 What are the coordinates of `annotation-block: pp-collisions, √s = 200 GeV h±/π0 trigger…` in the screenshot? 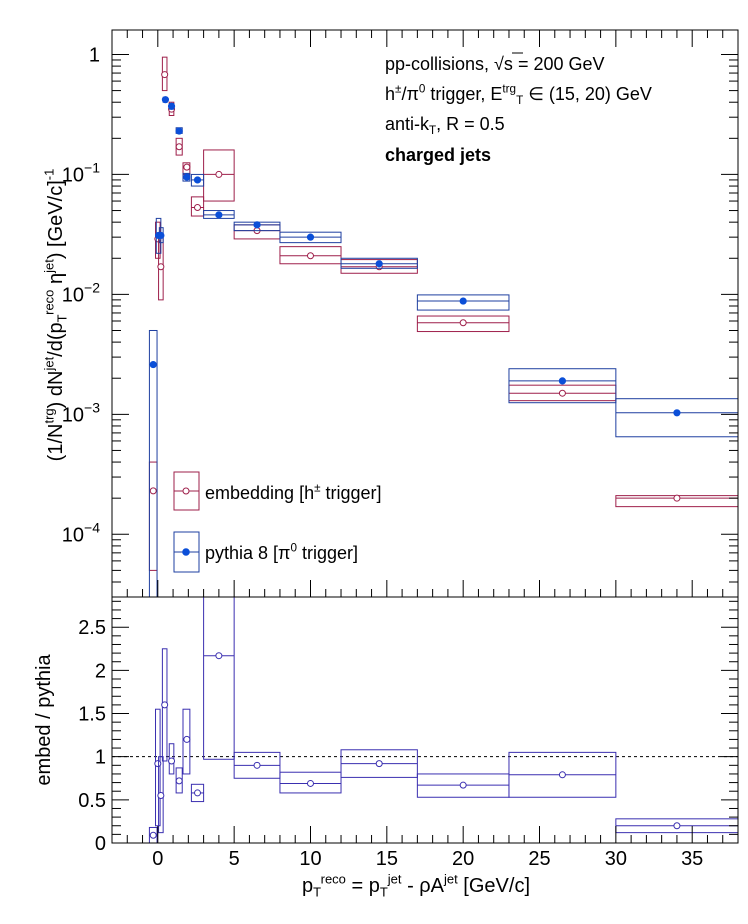 It's located at (518, 108).